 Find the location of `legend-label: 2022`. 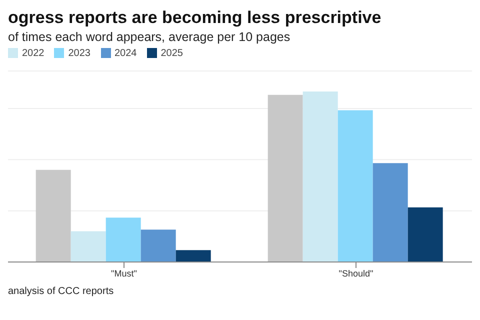

legend-label: 2022 is located at coordinates (33, 53).